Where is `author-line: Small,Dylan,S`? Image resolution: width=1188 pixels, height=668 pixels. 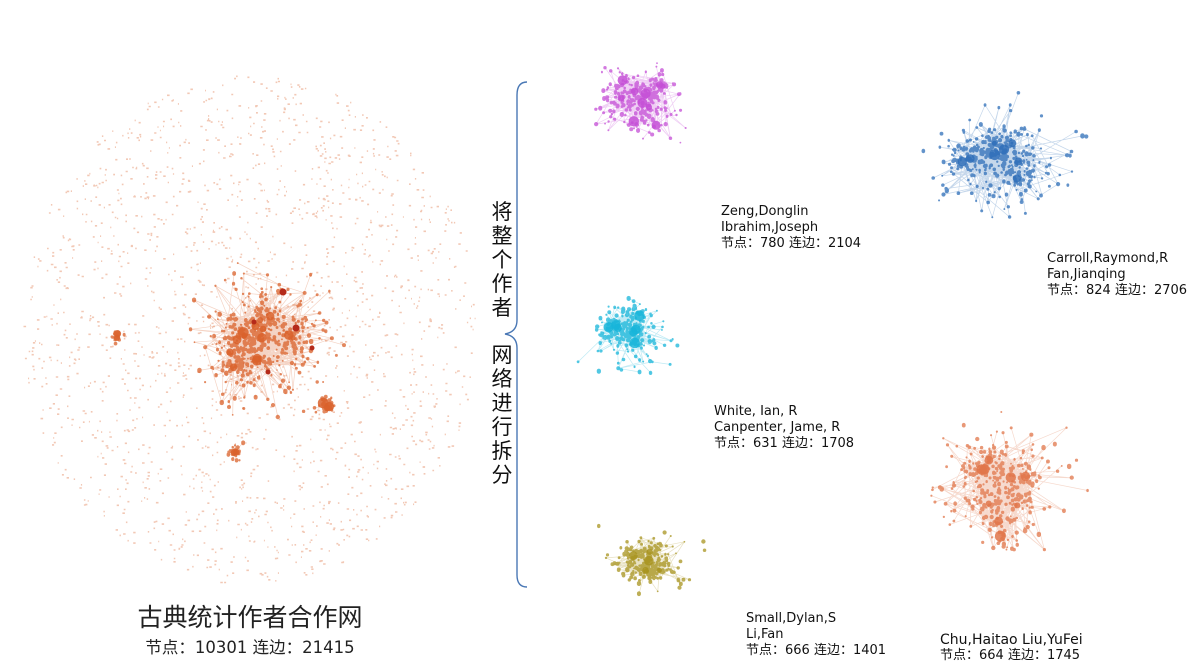 author-line: Small,Dylan,S is located at coordinates (791, 618).